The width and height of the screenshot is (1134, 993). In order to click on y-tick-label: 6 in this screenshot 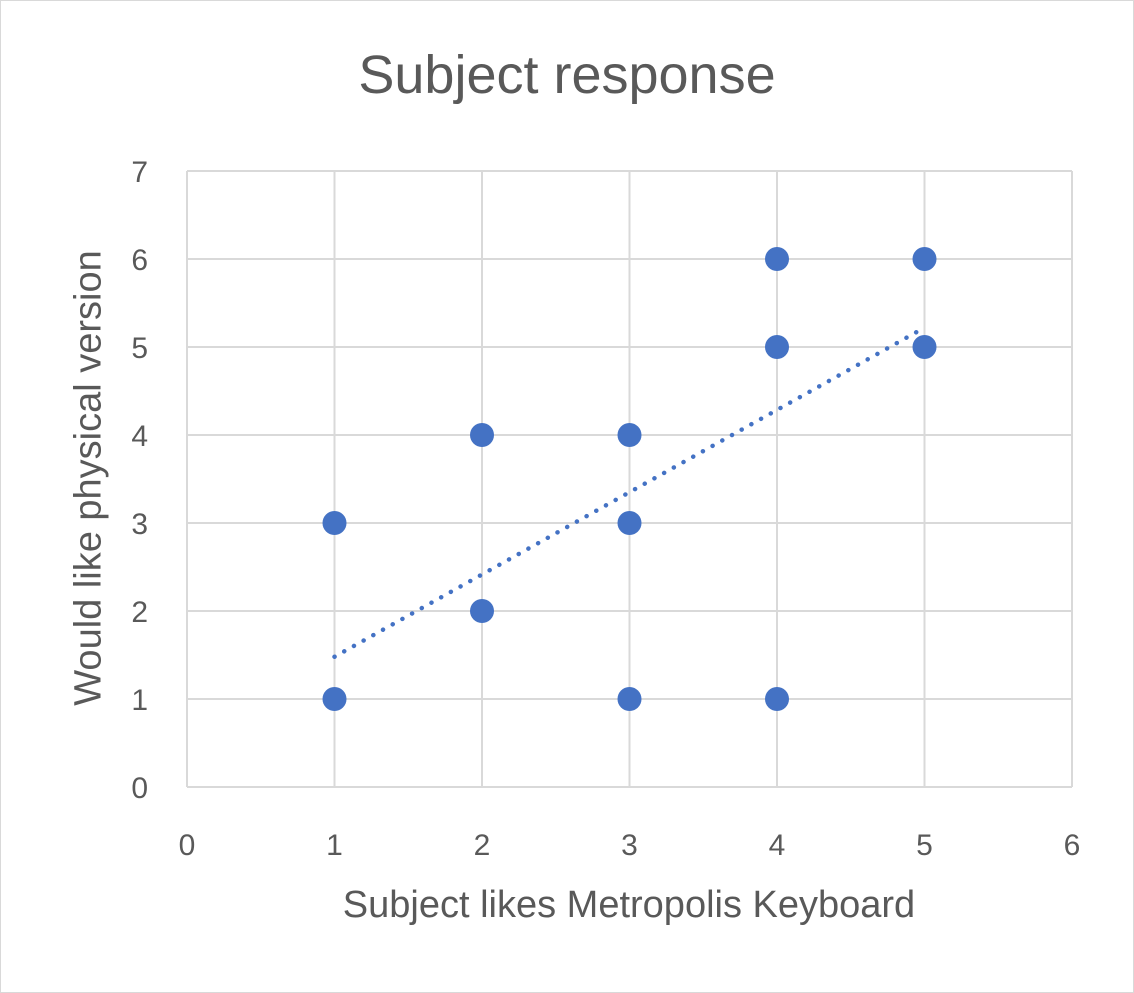, I will do `click(139, 260)`.